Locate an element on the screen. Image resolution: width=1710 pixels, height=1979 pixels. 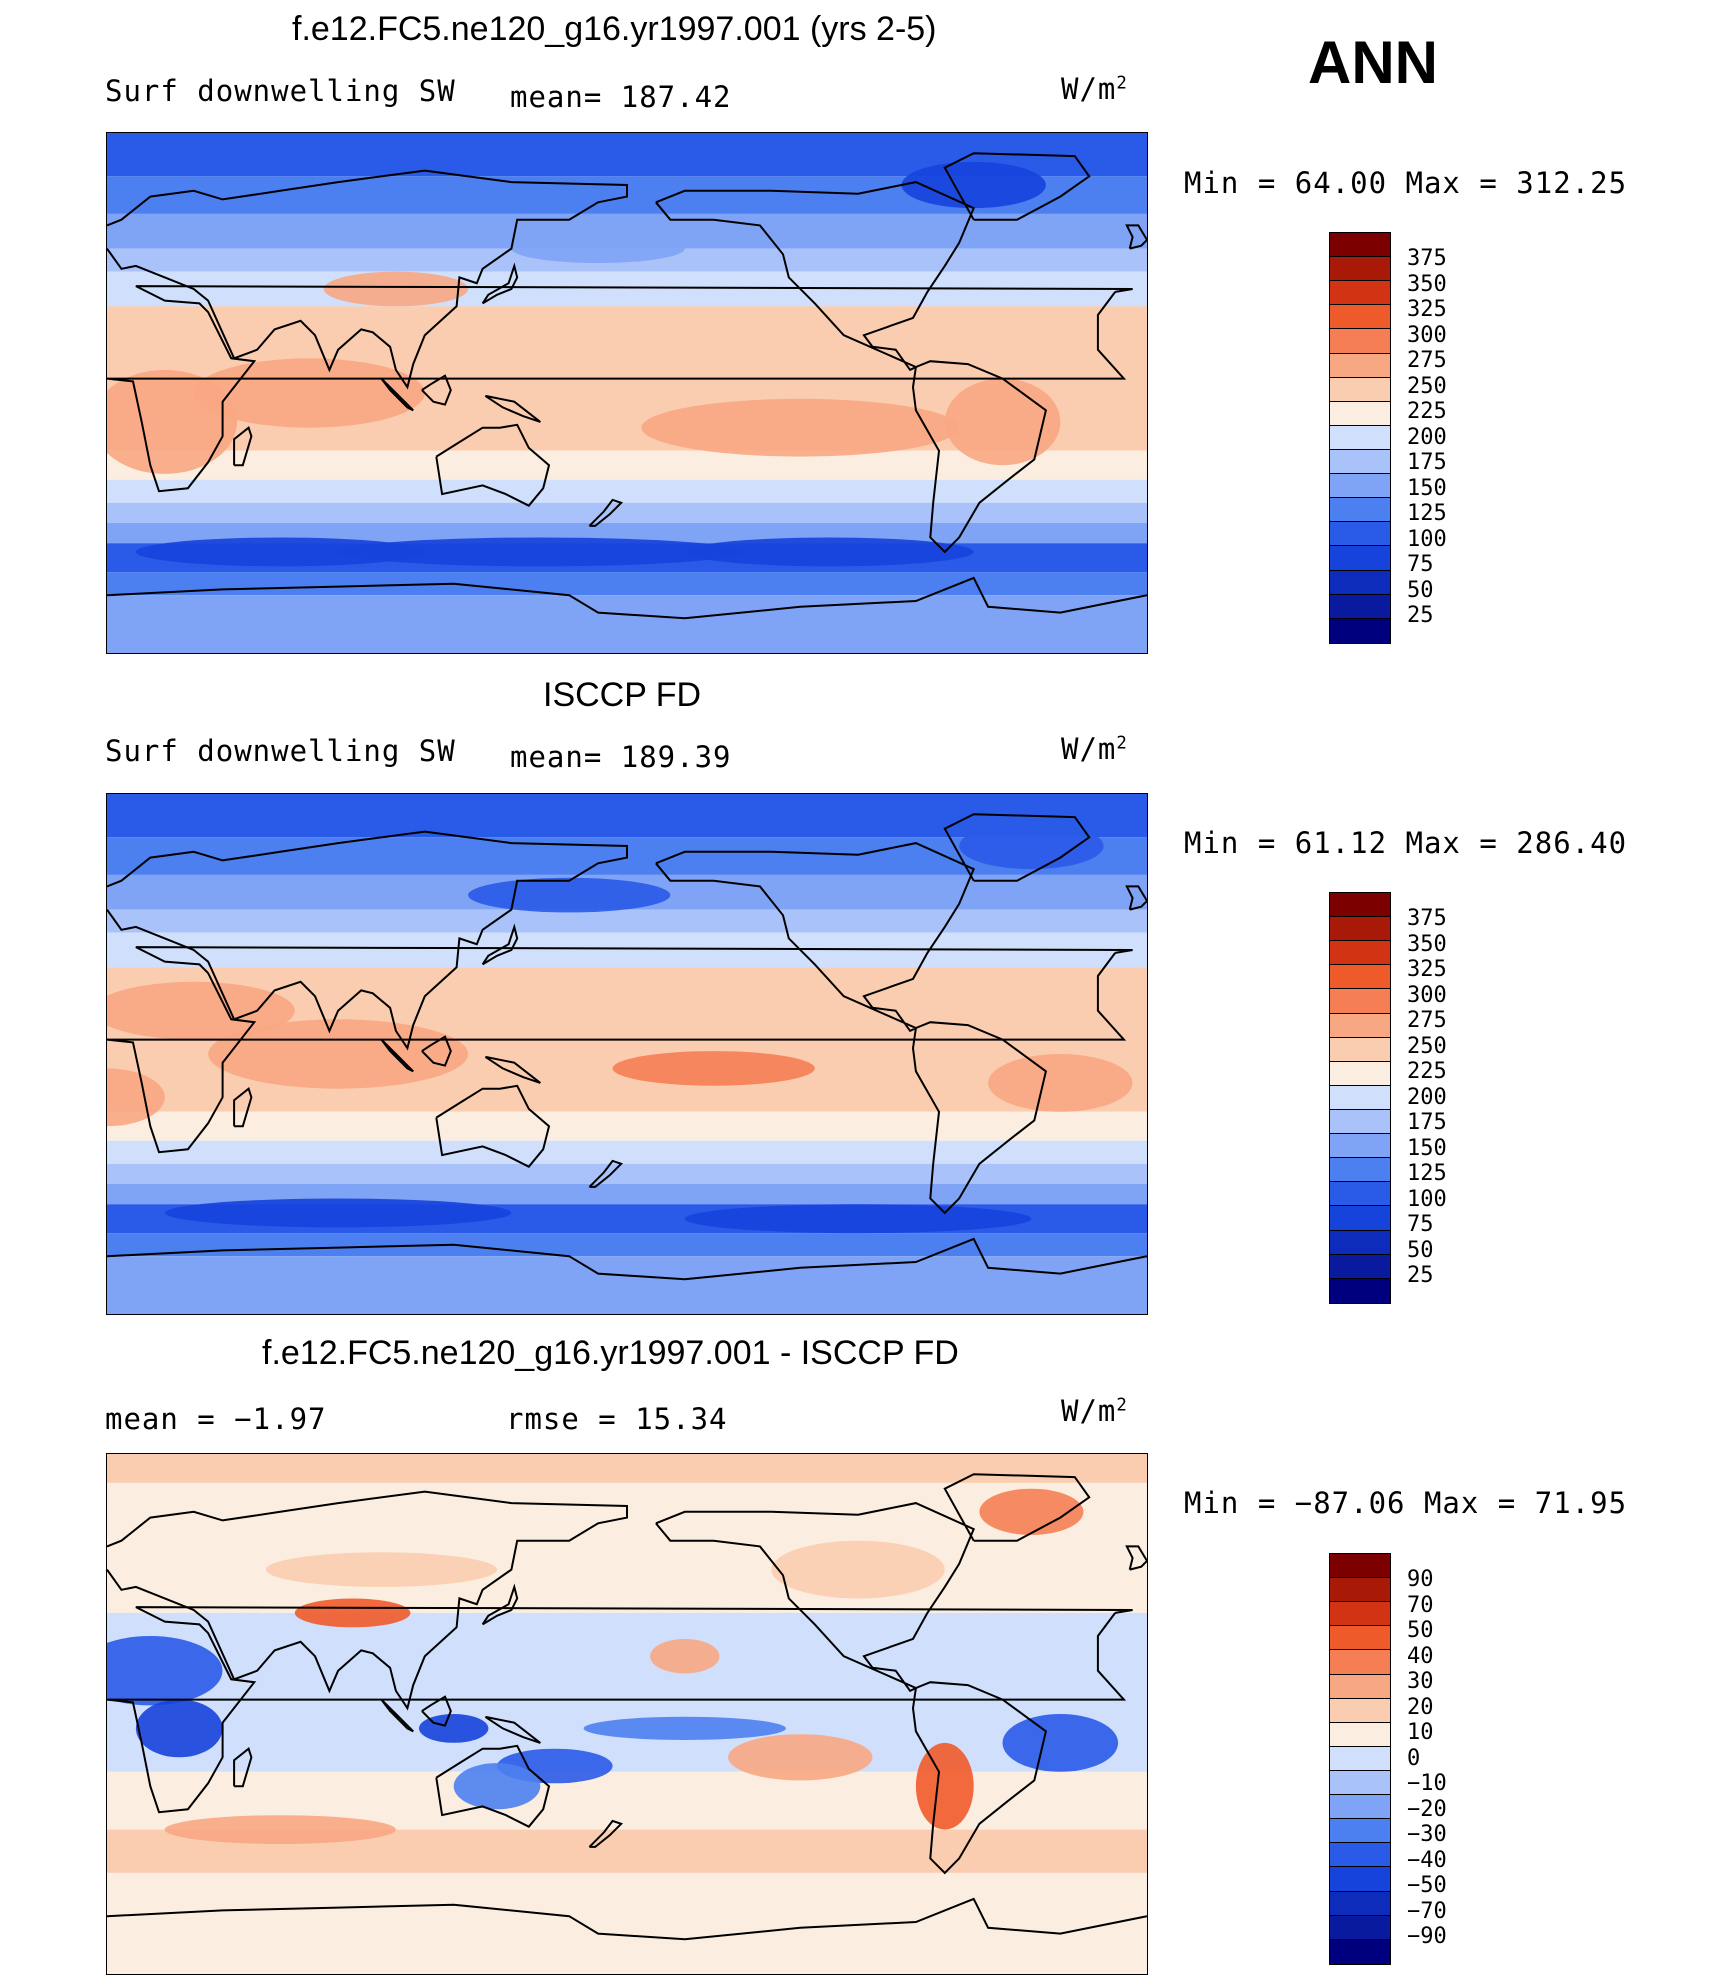
colorbar-tick-label: 70 is located at coordinates (1420, 1605).